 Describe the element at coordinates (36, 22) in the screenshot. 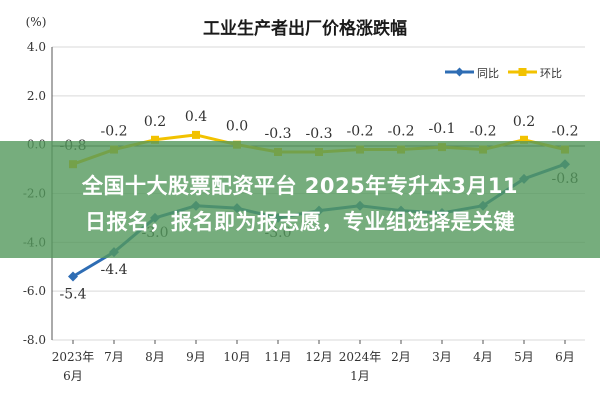

I see `y-unit-label: (%)` at that location.